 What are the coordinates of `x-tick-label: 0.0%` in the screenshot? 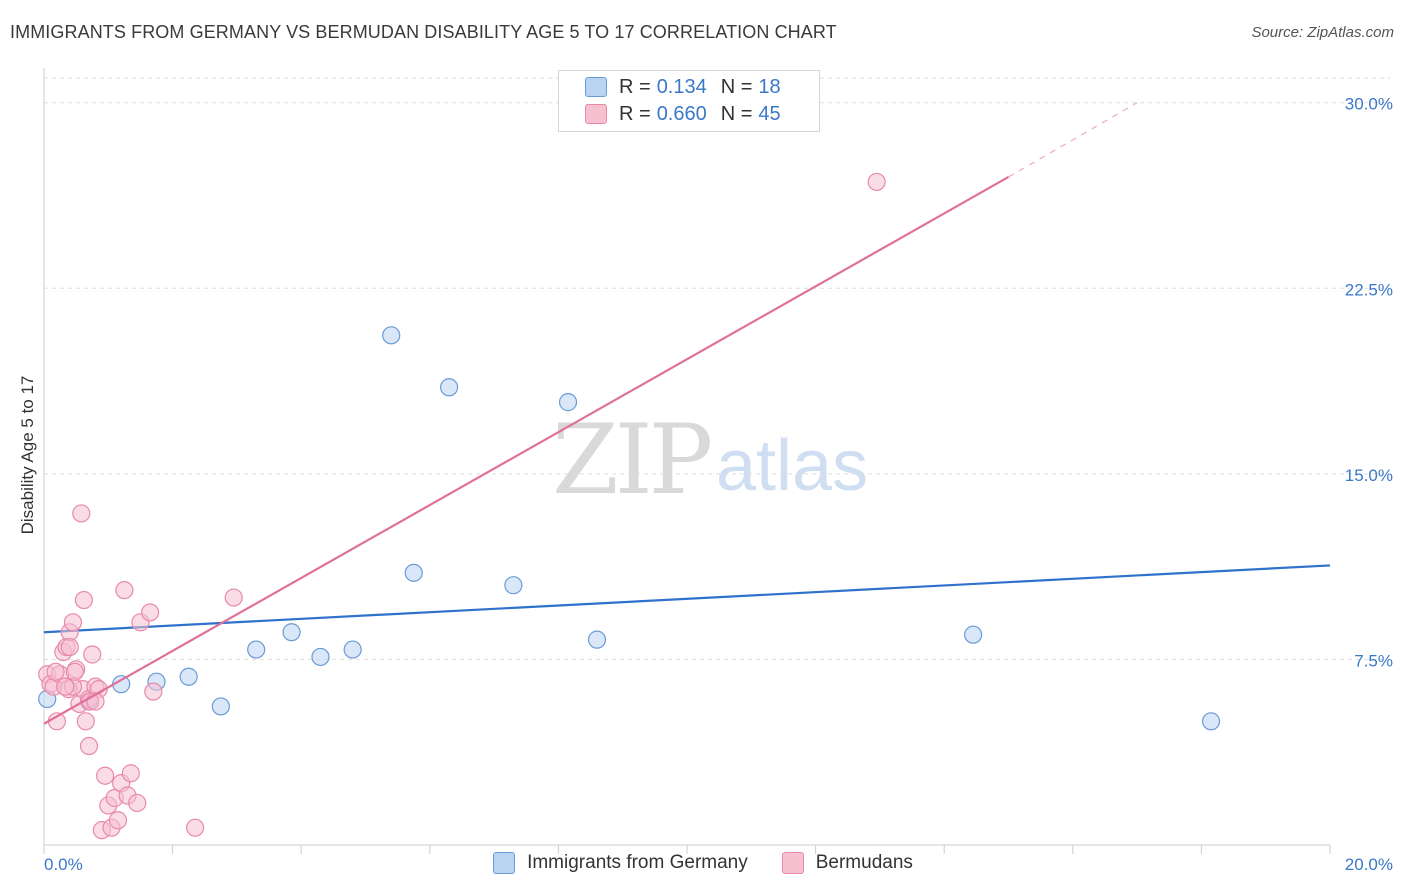 It's located at (63, 864).